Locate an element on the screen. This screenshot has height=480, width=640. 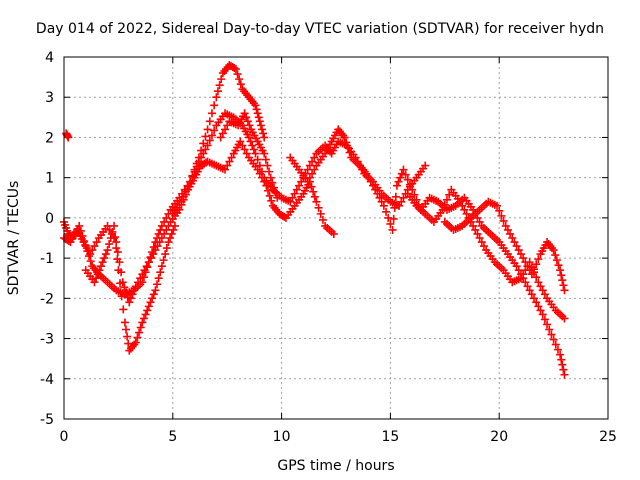
y-tick-label: 1 is located at coordinates (49, 179).